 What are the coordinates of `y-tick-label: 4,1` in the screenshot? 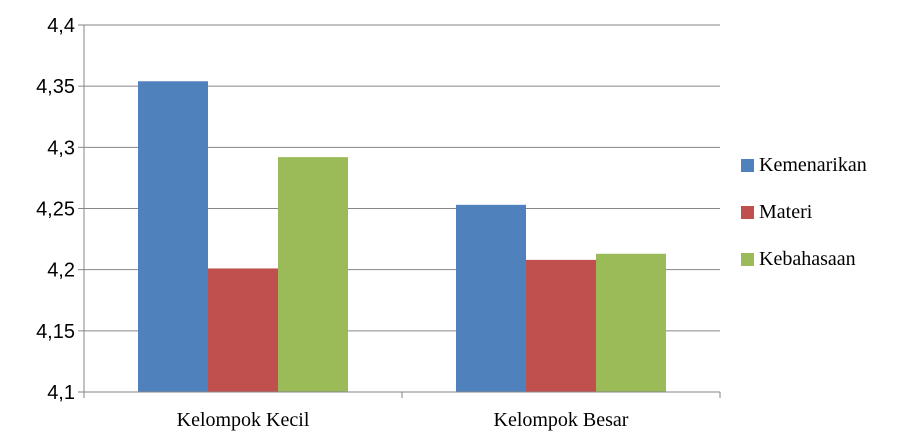 It's located at (61, 393).